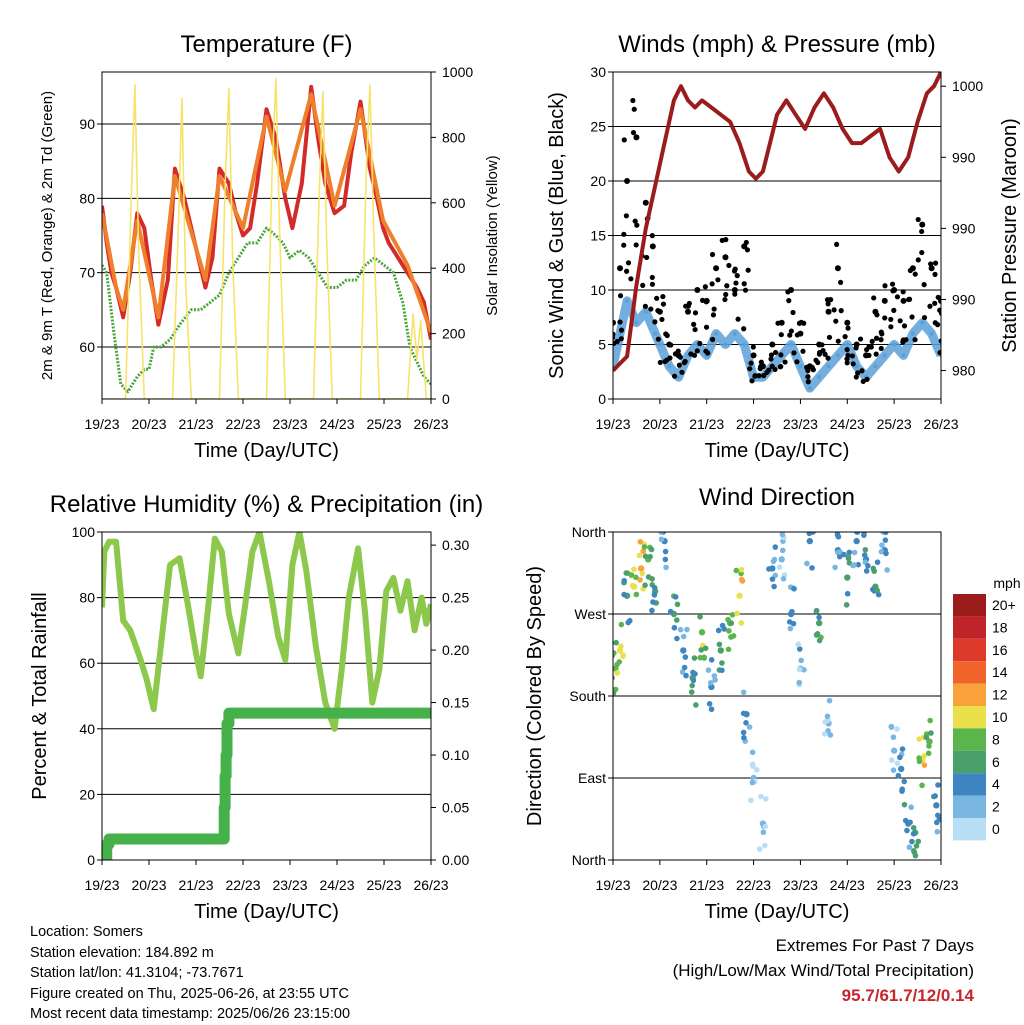 Image resolution: width=1024 pixels, height=1025 pixels. Describe the element at coordinates (450, 702) in the screenshot. I see `y-axis-right: 0.00 0.05 0.10 0.15 0.20 0.25 0.30` at that location.